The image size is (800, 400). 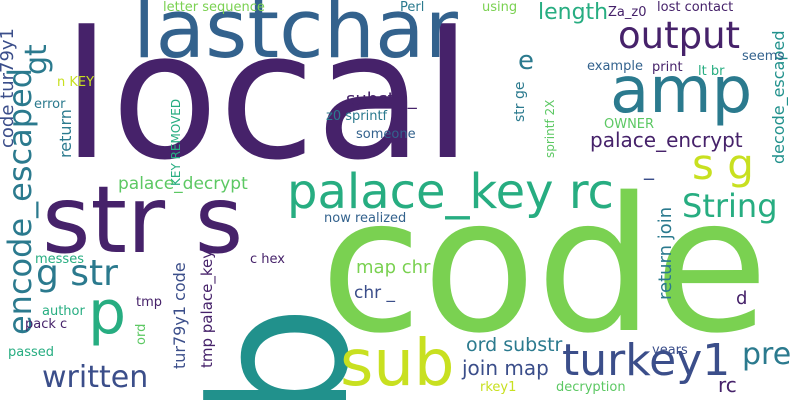 What do you see at coordinates (695, 7) in the screenshot?
I see `word-lost-contact: lost contact` at bounding box center [695, 7].